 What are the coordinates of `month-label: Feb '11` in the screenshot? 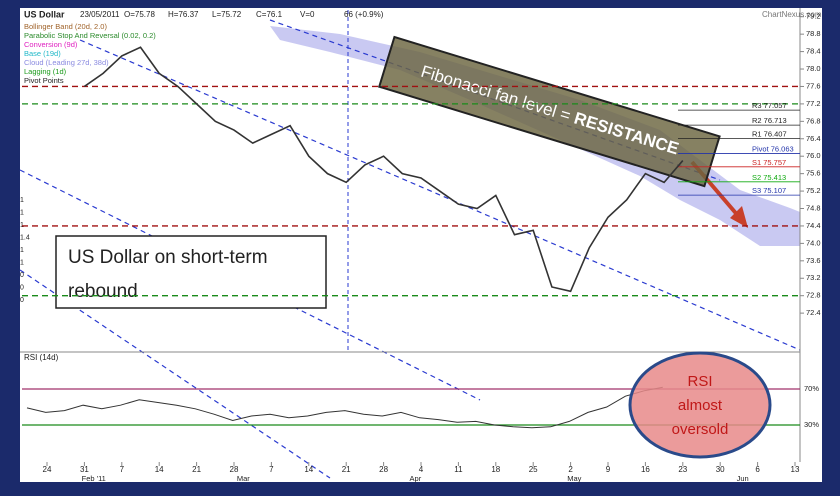 It's located at (94, 478).